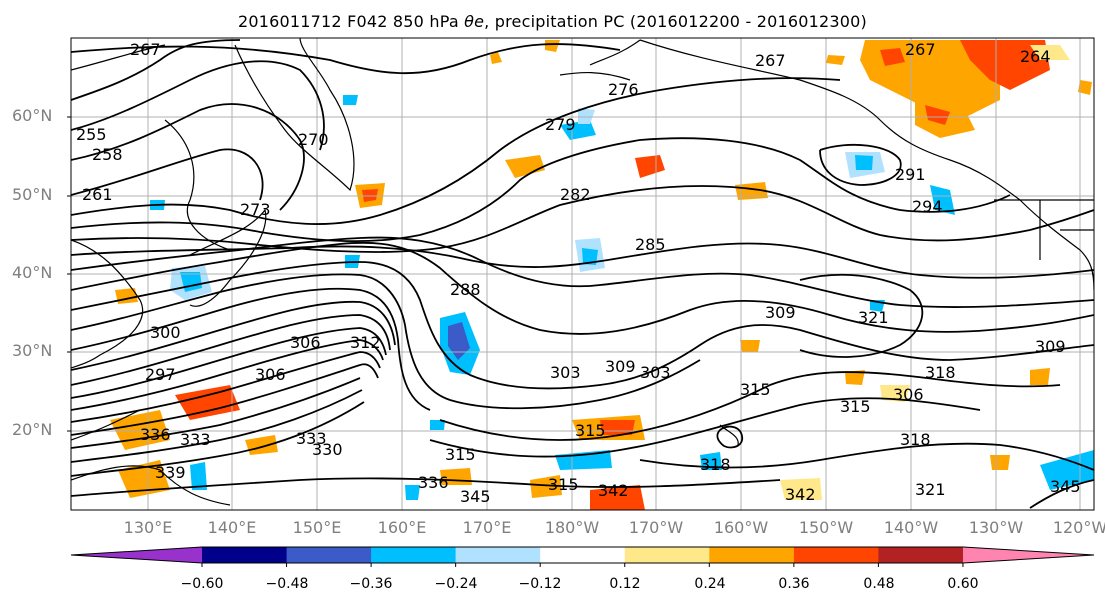 The height and width of the screenshot is (603, 1105). What do you see at coordinates (879, 584) in the screenshot?
I see `colorbar-tick-label: 0.48` at bounding box center [879, 584].